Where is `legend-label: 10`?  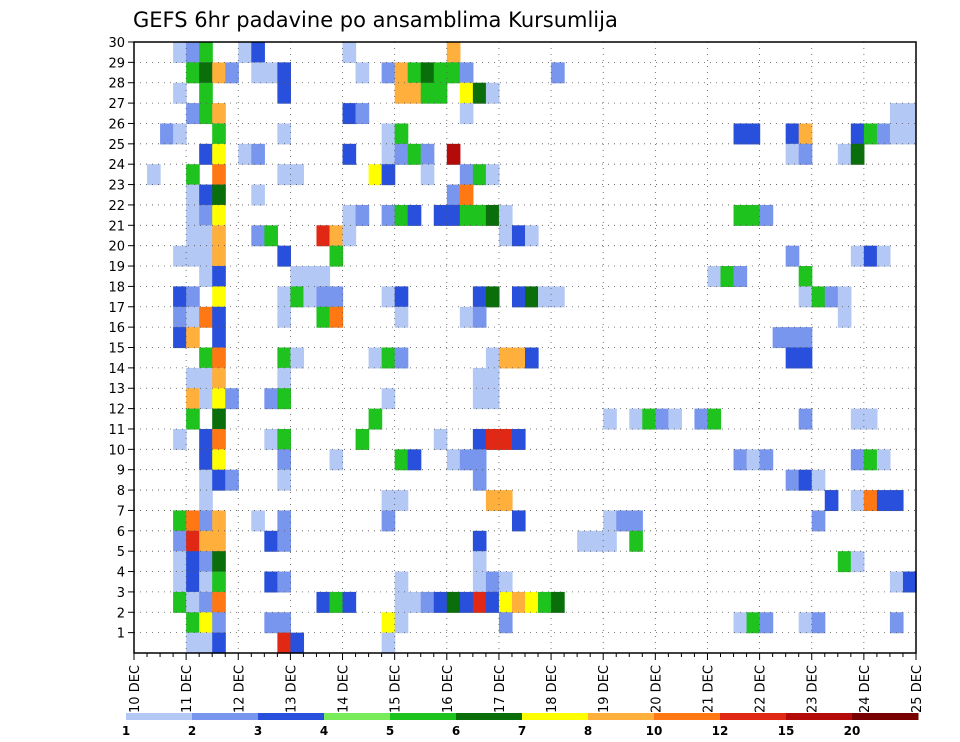 legend-label: 10 is located at coordinates (654, 731).